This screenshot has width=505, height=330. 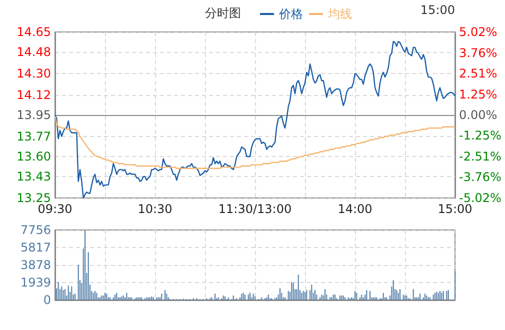 I want to click on y-tick-label: 14.30, so click(x=33, y=73).